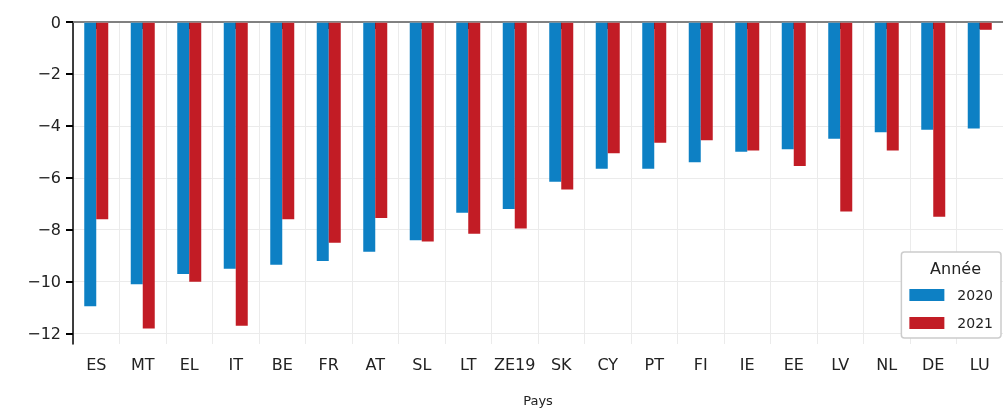 This screenshot has width=1003, height=412. What do you see at coordinates (793, 364) in the screenshot?
I see `x-tick-label: EE` at bounding box center [793, 364].